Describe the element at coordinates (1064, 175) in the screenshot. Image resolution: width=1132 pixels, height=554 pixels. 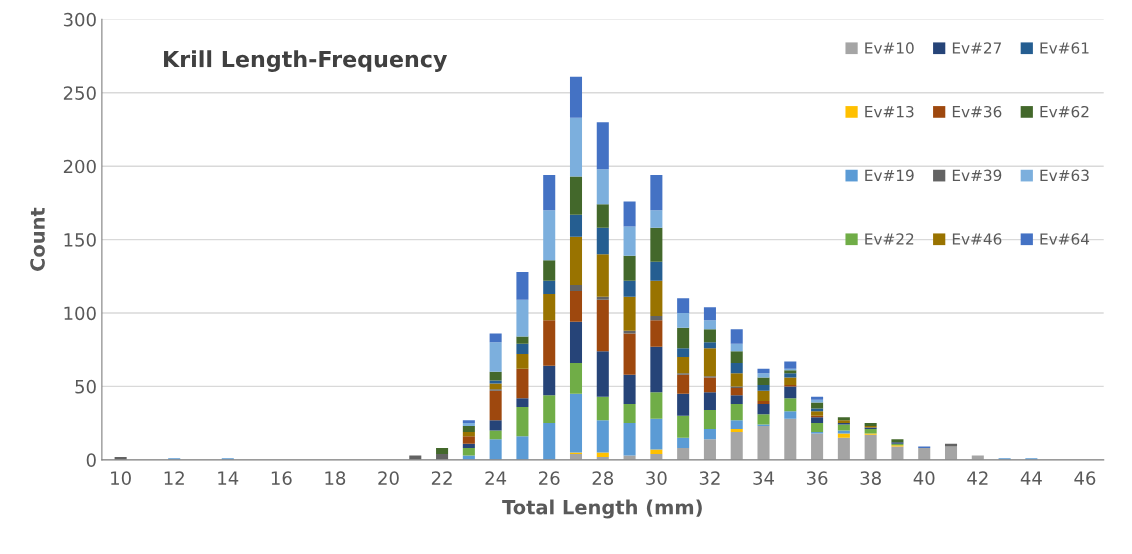
I see `legend-label: Ev#63` at that location.